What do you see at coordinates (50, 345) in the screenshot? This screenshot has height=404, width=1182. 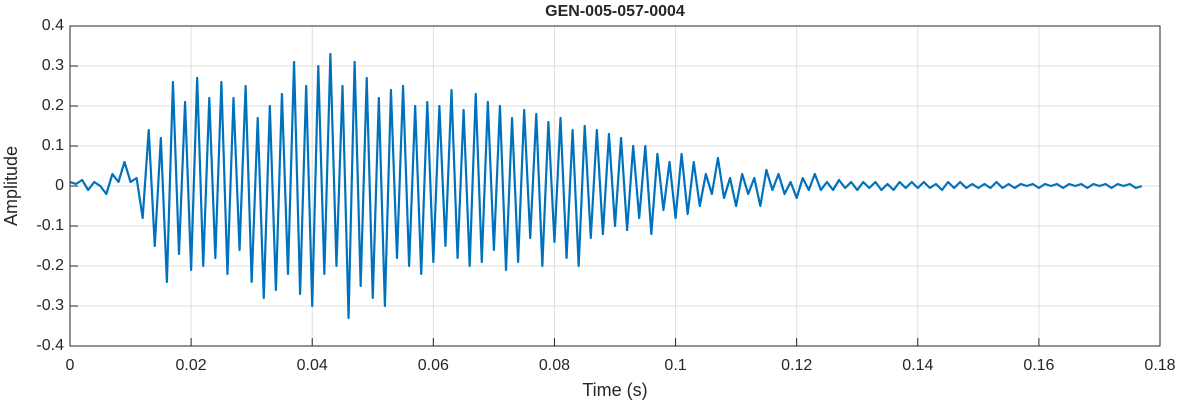 I see `y-tick-label: -0.4` at bounding box center [50, 345].